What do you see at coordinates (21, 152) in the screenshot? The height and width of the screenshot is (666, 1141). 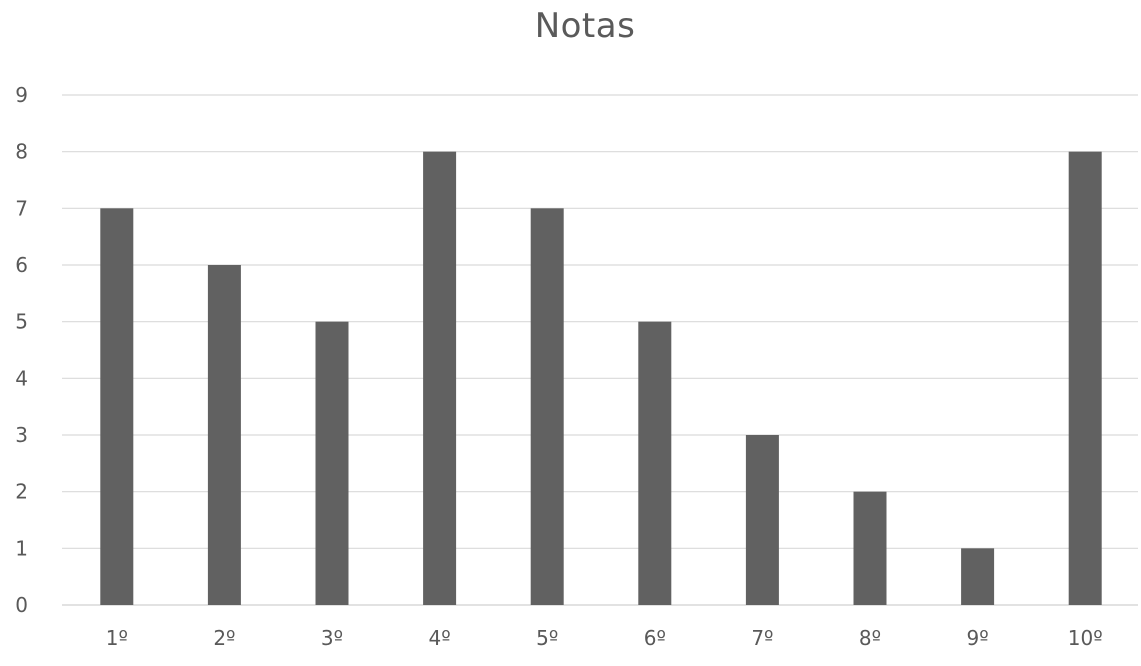 I see `y-tick-label: 8` at bounding box center [21, 152].